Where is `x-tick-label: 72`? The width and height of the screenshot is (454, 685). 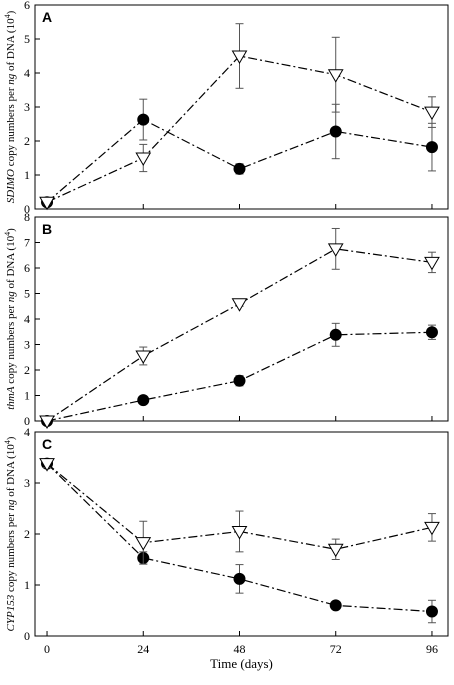 x-tick-label: 72 is located at coordinates (336, 649).